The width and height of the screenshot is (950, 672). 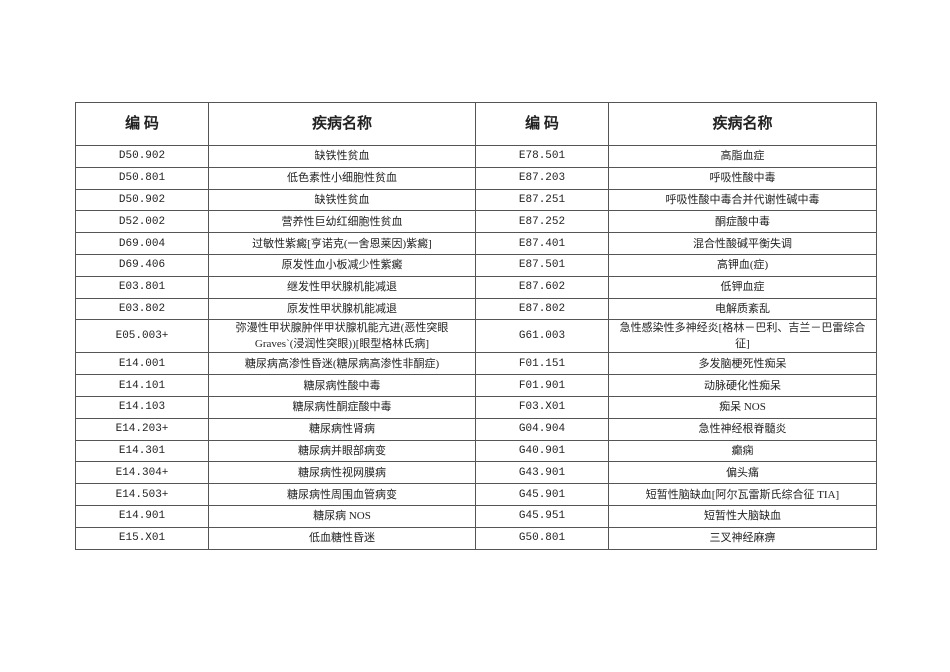 I want to click on header-code-1: 编 码, so click(x=142, y=124).